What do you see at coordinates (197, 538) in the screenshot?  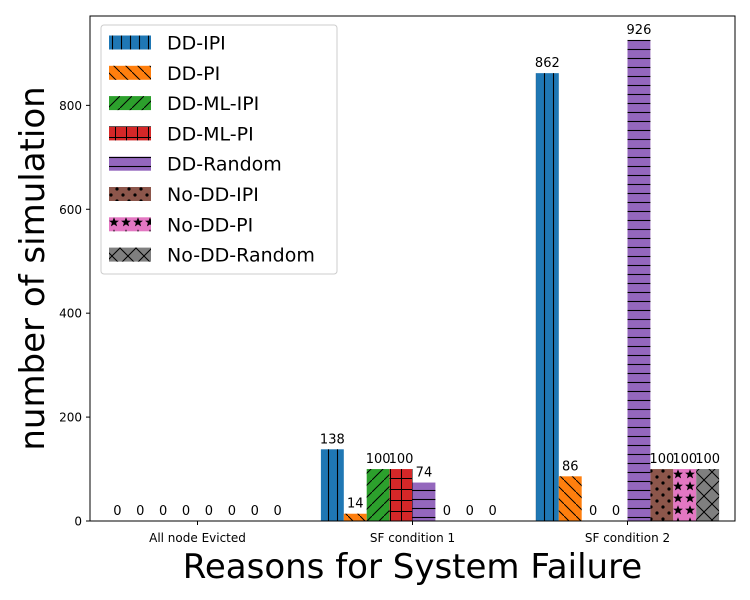 I see `x-tick-label: All node Evicted` at bounding box center [197, 538].